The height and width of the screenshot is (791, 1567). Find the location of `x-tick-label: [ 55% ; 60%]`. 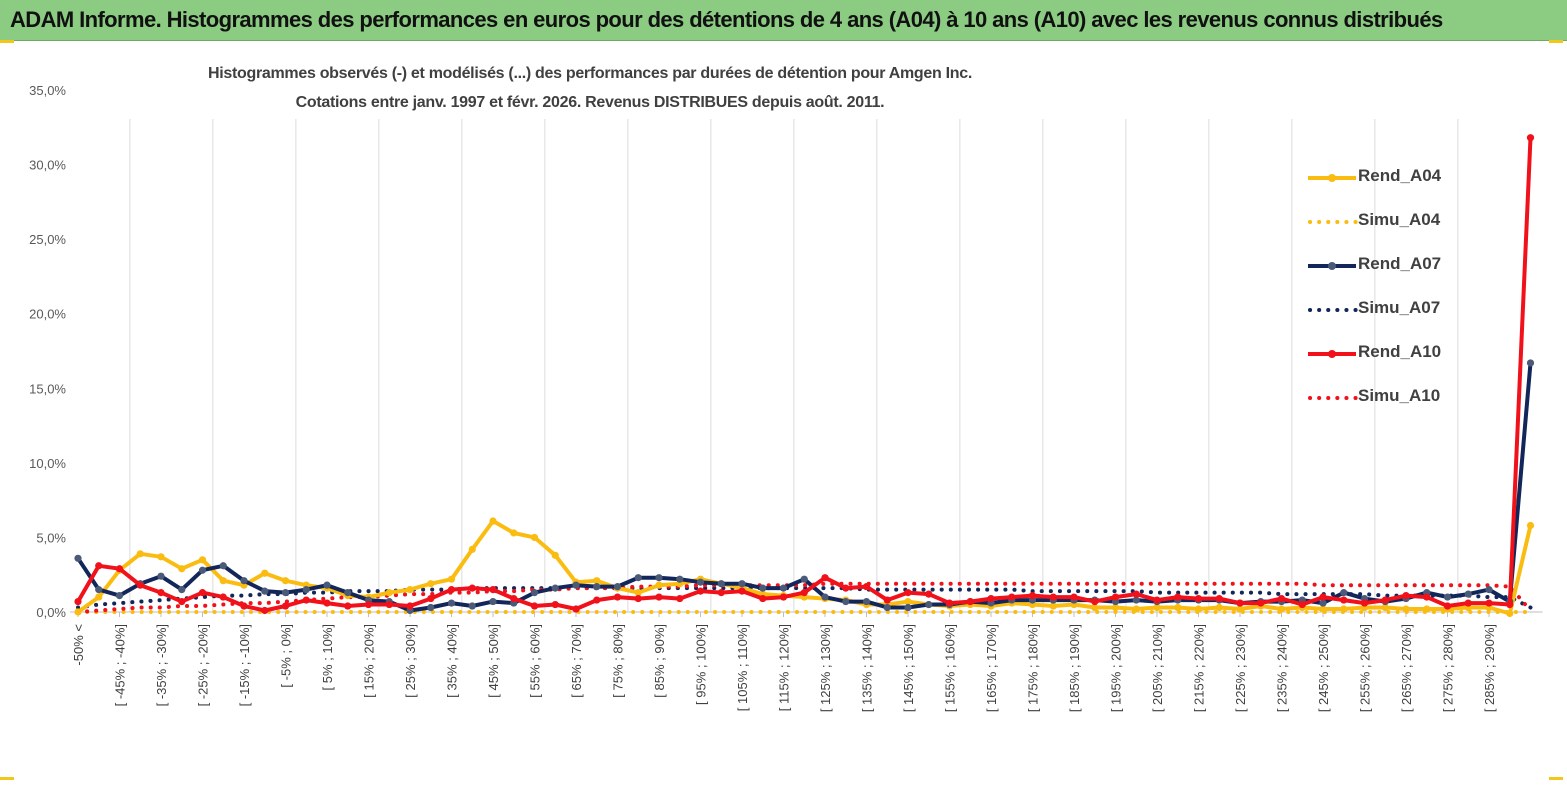

x-tick-label: [ 55% ; 60%] is located at coordinates (535, 661).